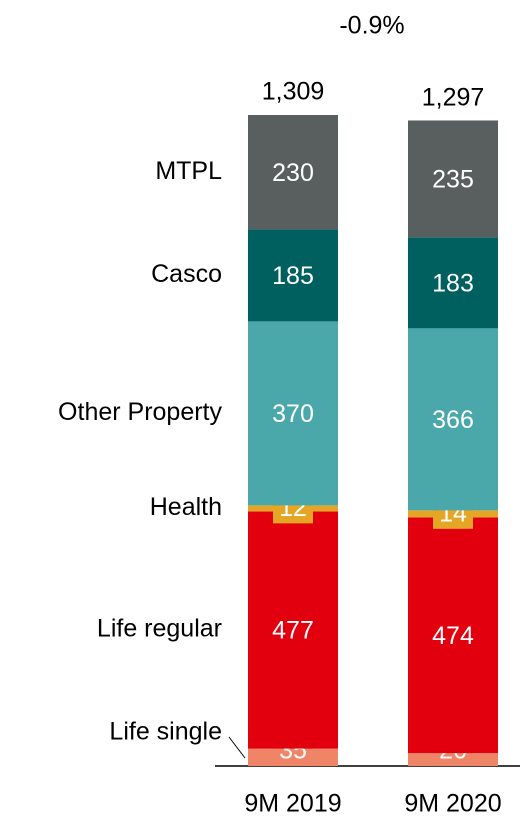 The width and height of the screenshot is (520, 822). What do you see at coordinates (186, 507) in the screenshot?
I see `series-label: Health` at bounding box center [186, 507].